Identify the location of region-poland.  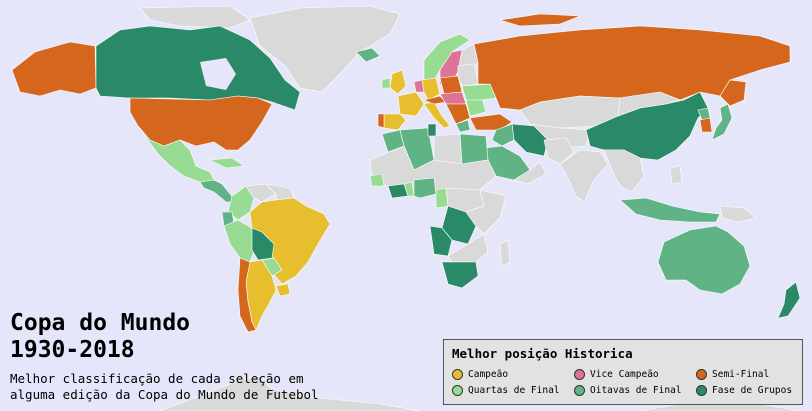
(451, 85).